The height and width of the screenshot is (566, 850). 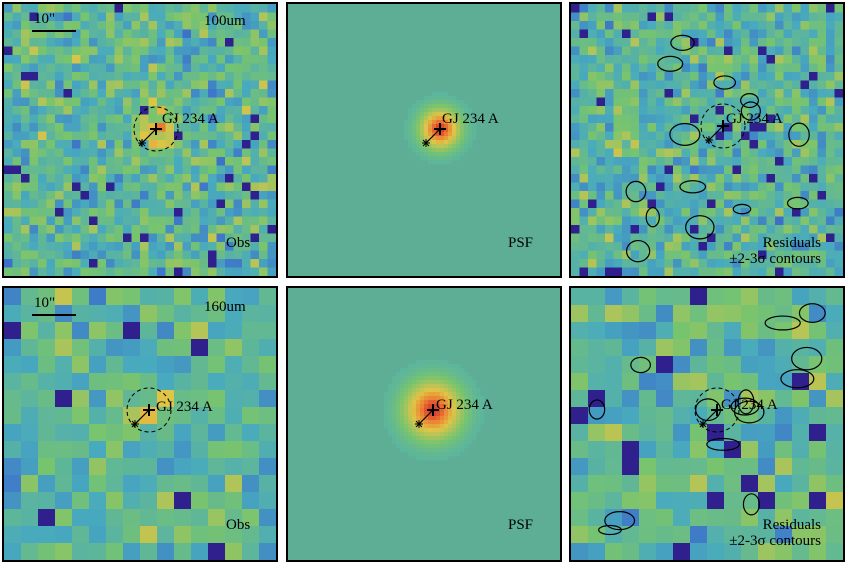 What do you see at coordinates (225, 21) in the screenshot?
I see `band-label: 100um` at bounding box center [225, 21].